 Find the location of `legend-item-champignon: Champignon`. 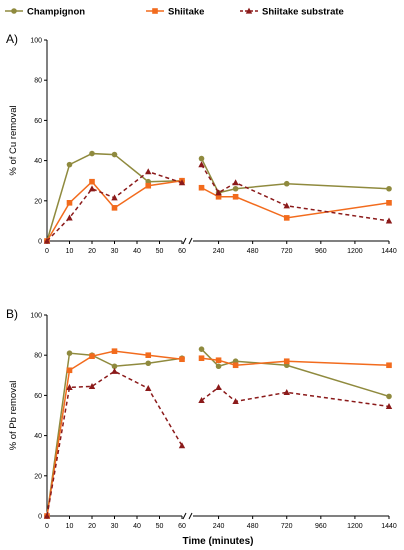

legend-item-champignon: Champignon is located at coordinates (45, 12).